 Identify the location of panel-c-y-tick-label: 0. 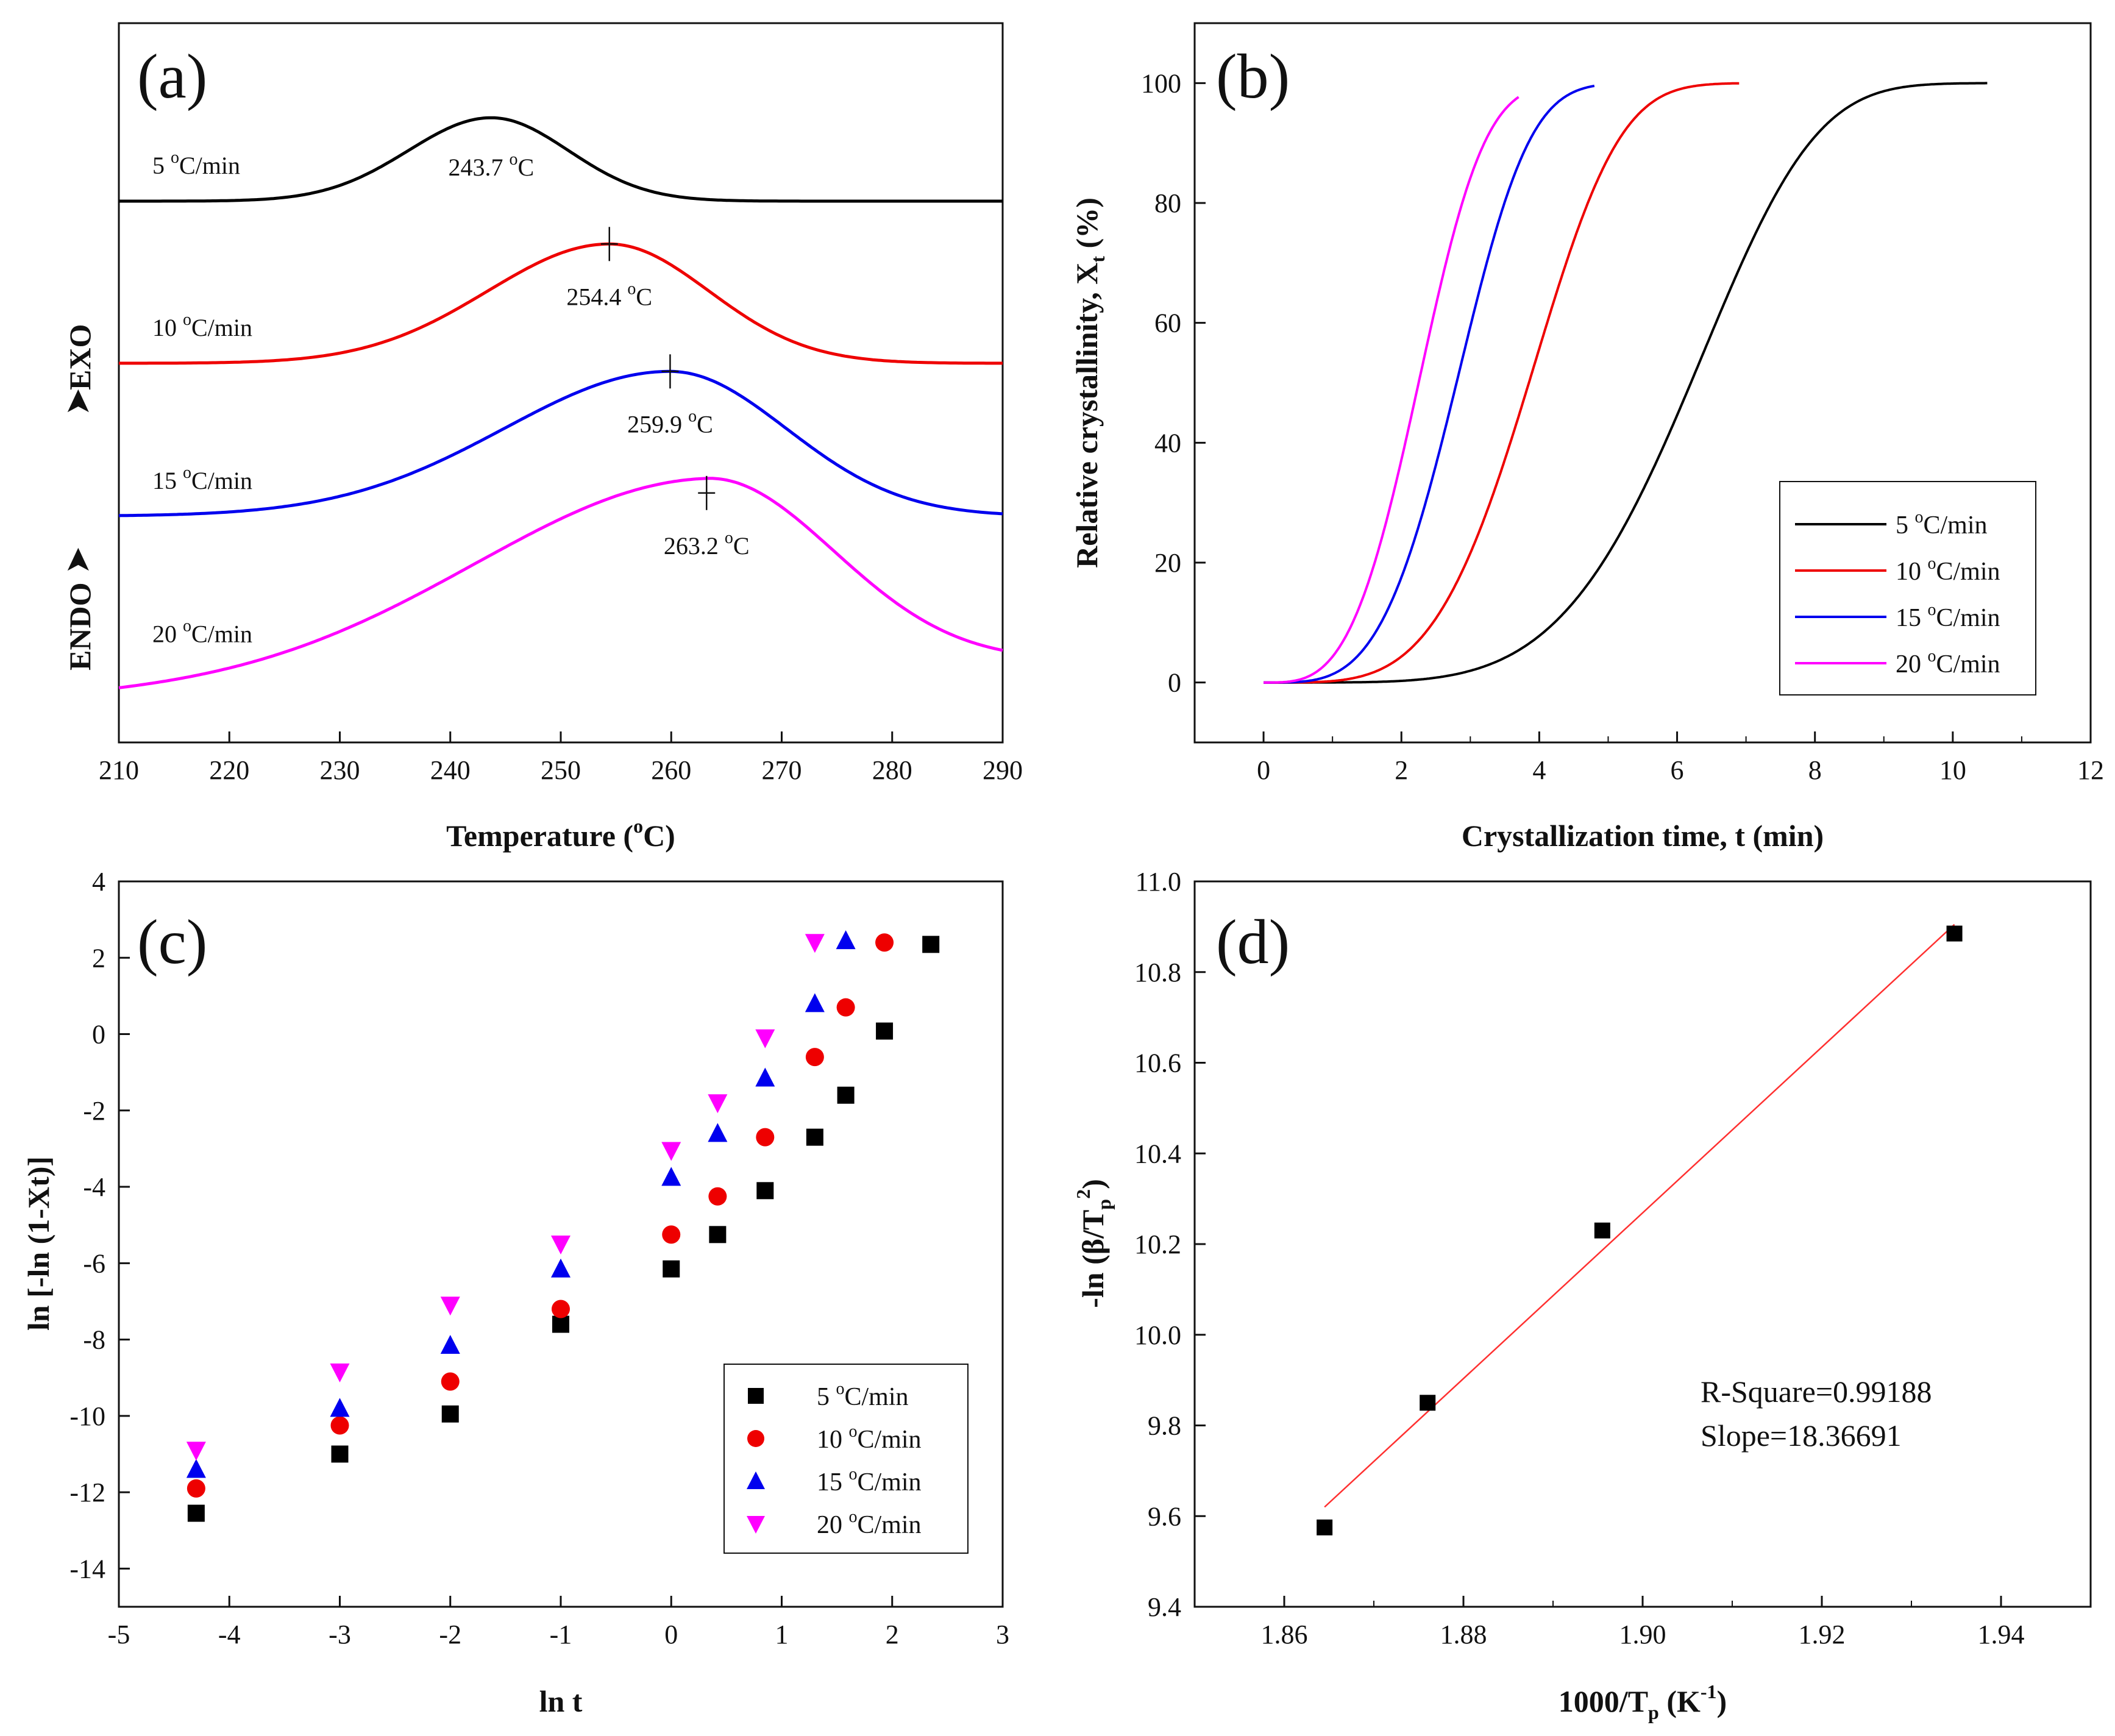
(98, 1035).